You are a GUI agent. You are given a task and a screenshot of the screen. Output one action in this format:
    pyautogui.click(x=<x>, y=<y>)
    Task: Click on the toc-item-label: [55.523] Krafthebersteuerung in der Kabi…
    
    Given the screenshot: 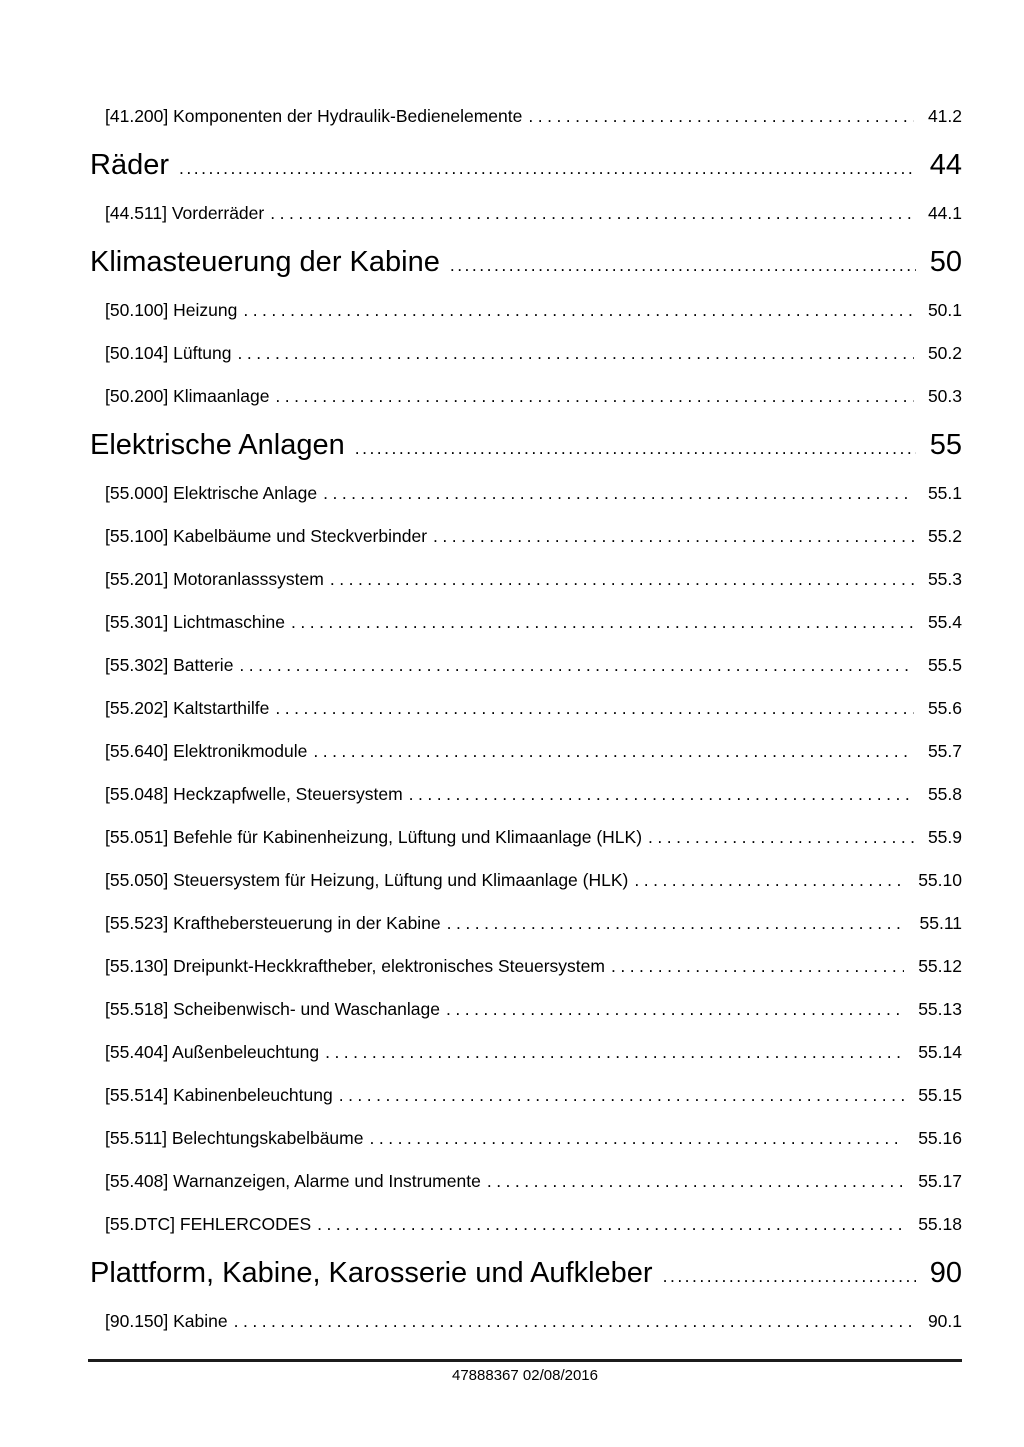 What is the action you would take?
    pyautogui.click(x=273, y=923)
    